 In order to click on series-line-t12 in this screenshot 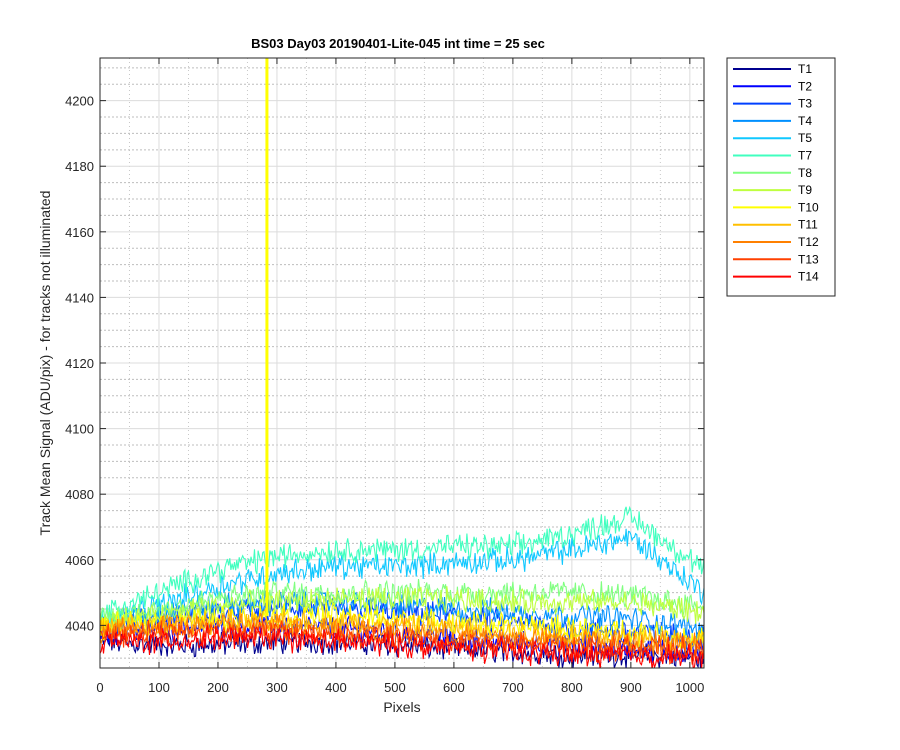, I will do `click(402, 635)`.